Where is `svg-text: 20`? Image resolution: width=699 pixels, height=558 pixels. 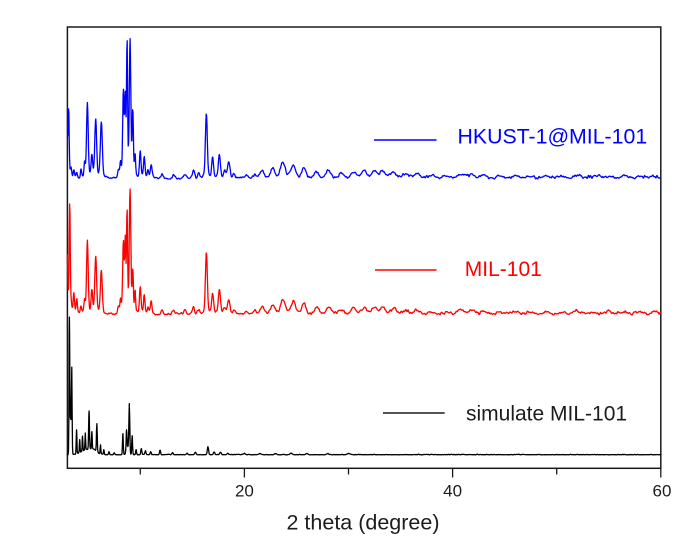
svg-text: 20 is located at coordinates (244, 490).